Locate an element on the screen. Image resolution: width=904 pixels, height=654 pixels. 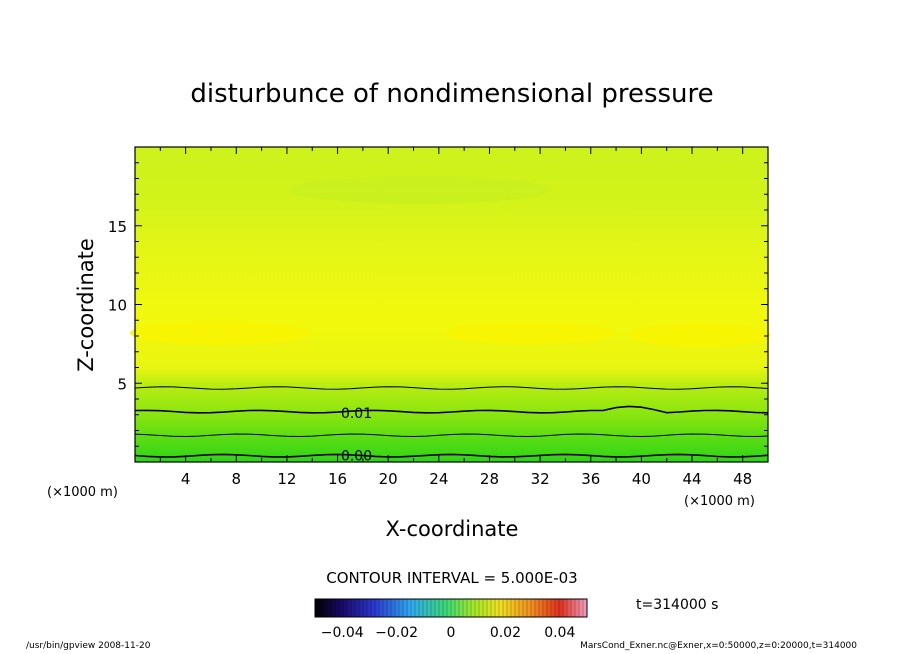
y-axis-unit: (×1000 m) is located at coordinates (82, 492).